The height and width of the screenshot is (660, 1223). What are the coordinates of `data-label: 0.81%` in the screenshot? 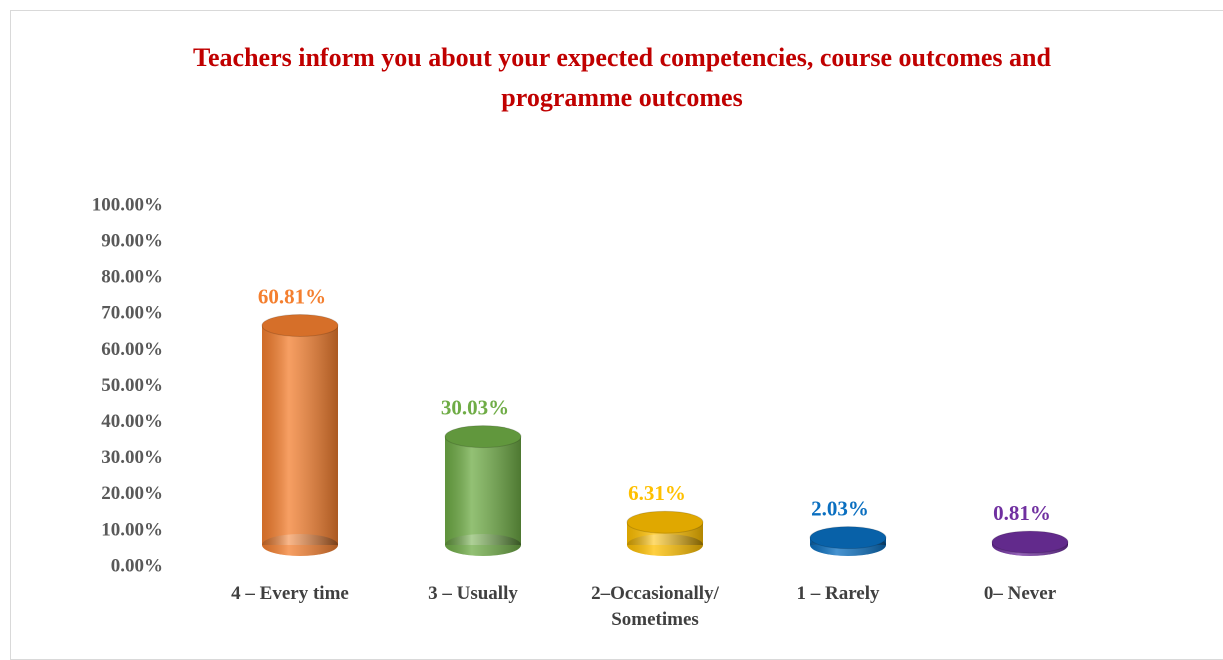 It's located at (1022, 513).